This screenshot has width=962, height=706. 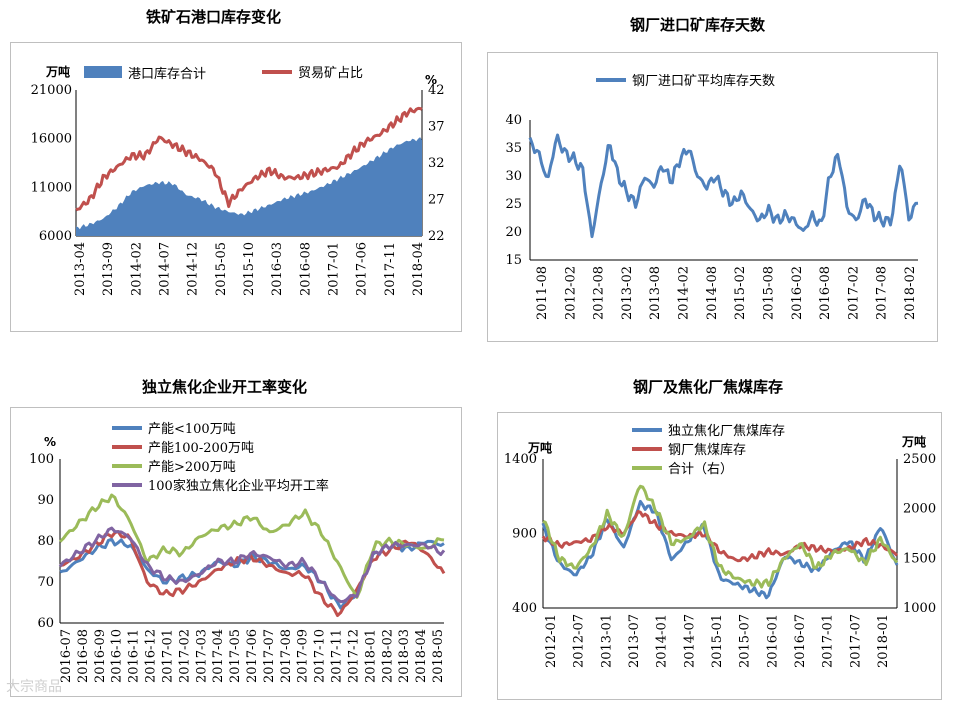 What do you see at coordinates (800, 641) in the screenshot?
I see `chart4-xtick-9: 2016-07` at bounding box center [800, 641].